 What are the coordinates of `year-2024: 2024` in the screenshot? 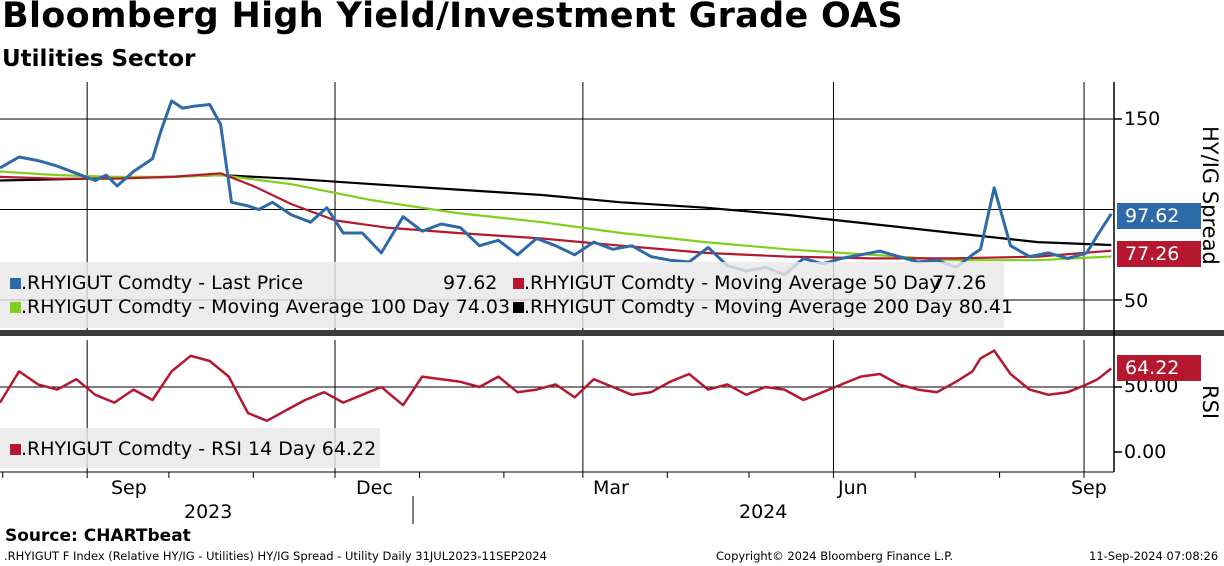 It's located at (763, 512).